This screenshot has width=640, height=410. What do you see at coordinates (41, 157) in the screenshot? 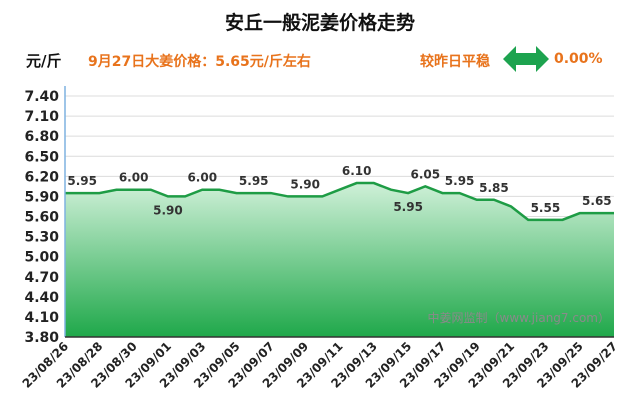
I see `y-tick-label: 6.50` at bounding box center [41, 157].